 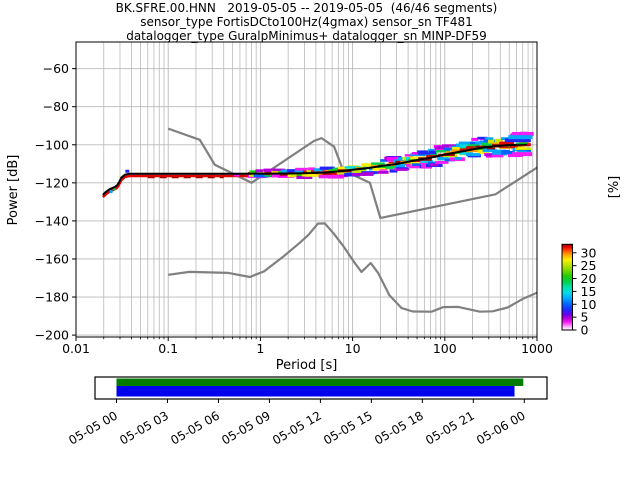 I want to click on colorbar-border, so click(x=567, y=287).